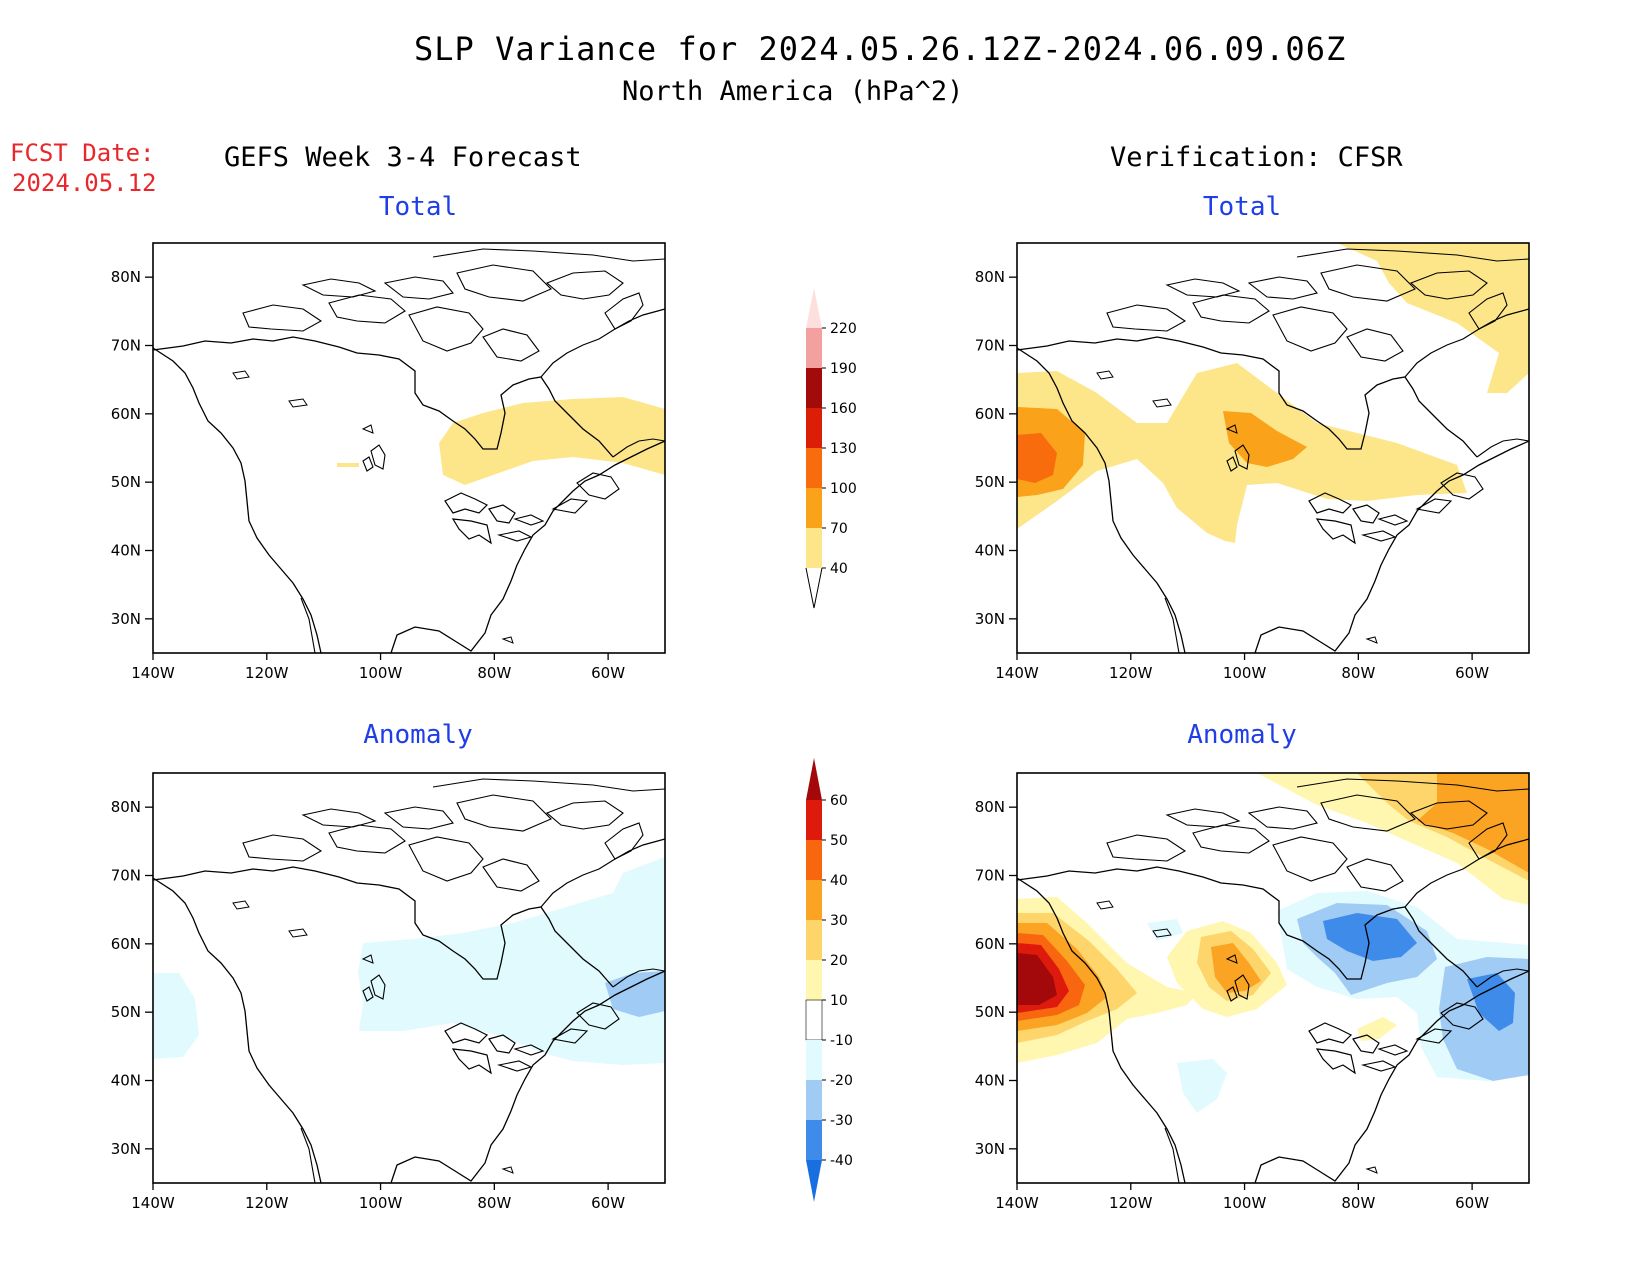 The height and width of the screenshot is (1275, 1650). Describe the element at coordinates (1370, 937) in the screenshot. I see `anomaly-field-neg30-east` at that location.